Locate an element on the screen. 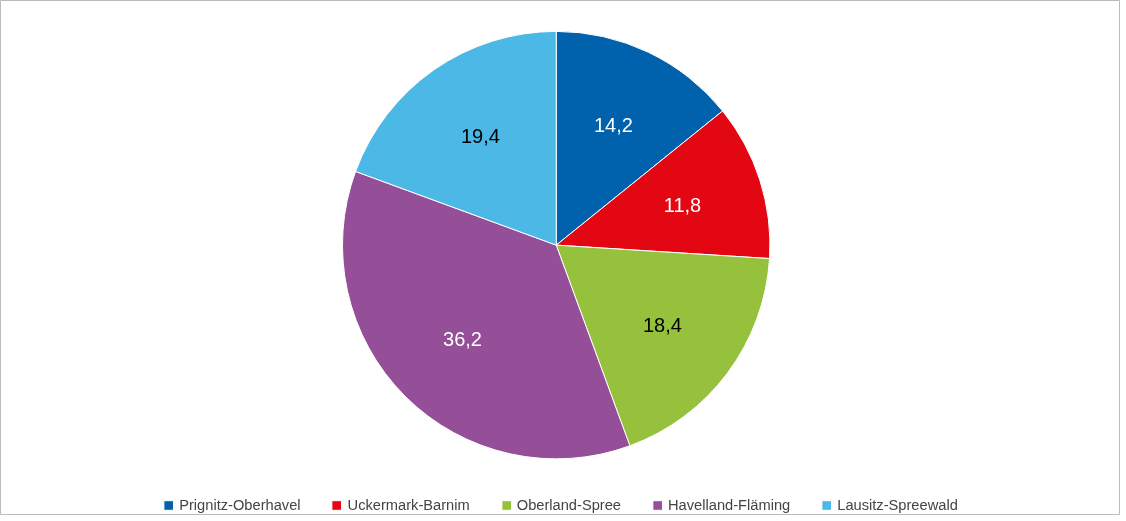 The width and height of the screenshot is (1126, 521). data-label: 36,2 is located at coordinates (462, 339).